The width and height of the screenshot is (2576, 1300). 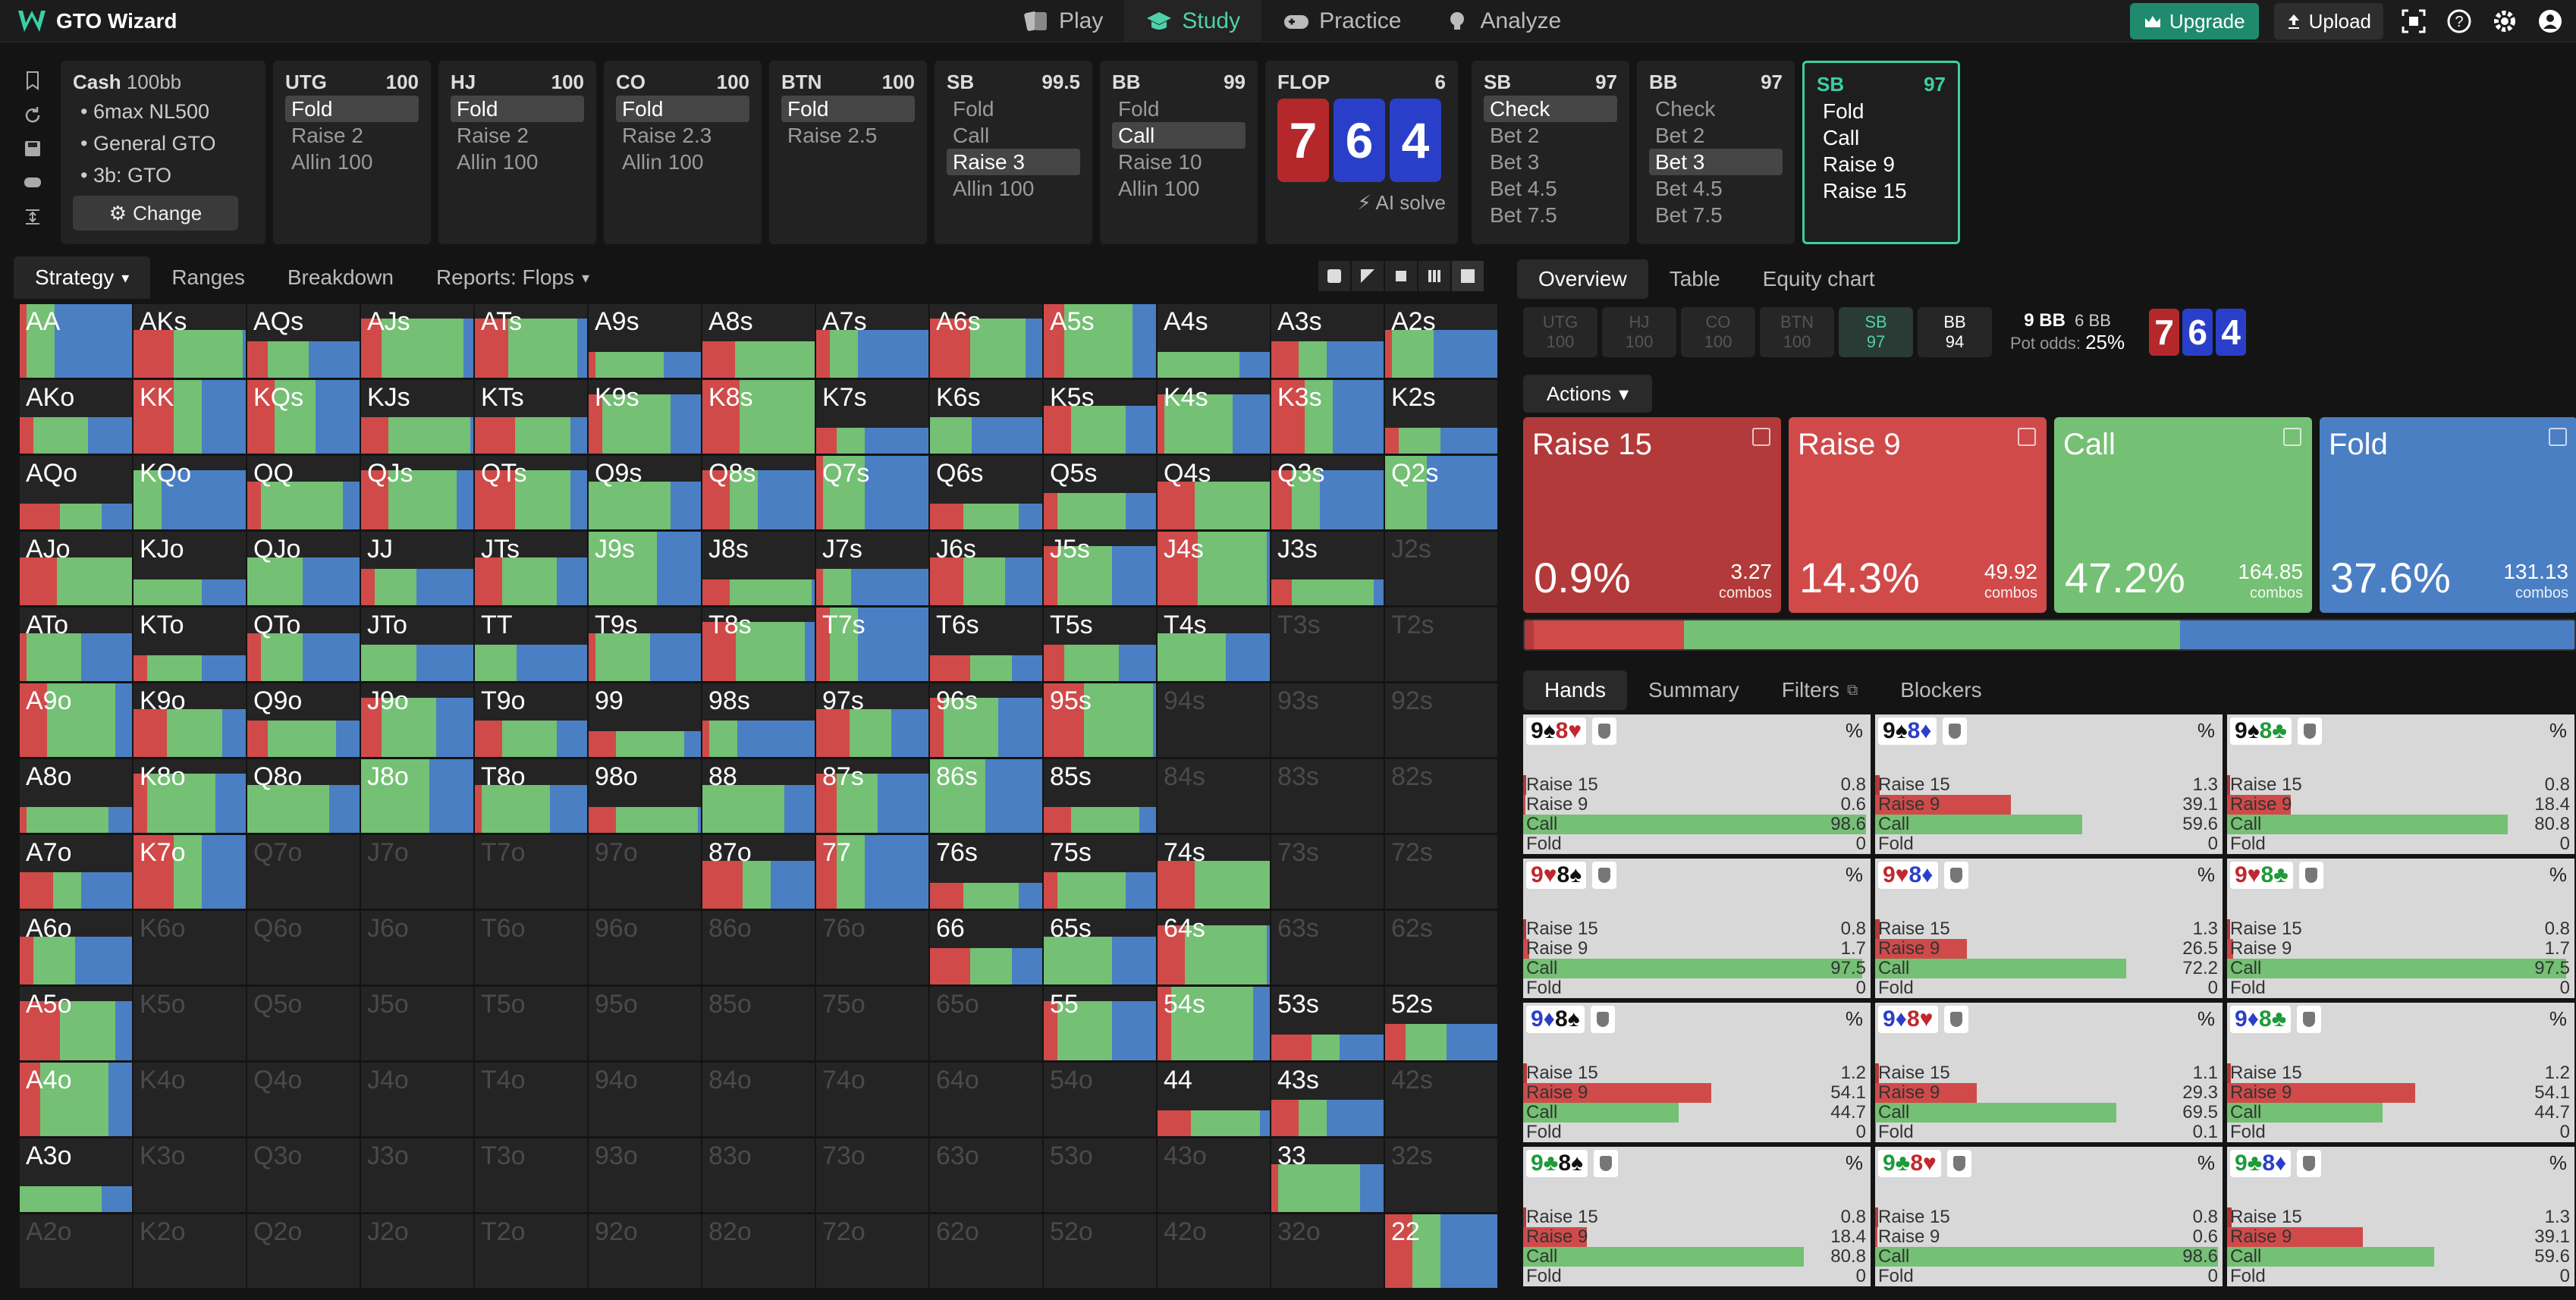 What do you see at coordinates (1100, 341) in the screenshot?
I see `hand-cell-A5s: A5s` at bounding box center [1100, 341].